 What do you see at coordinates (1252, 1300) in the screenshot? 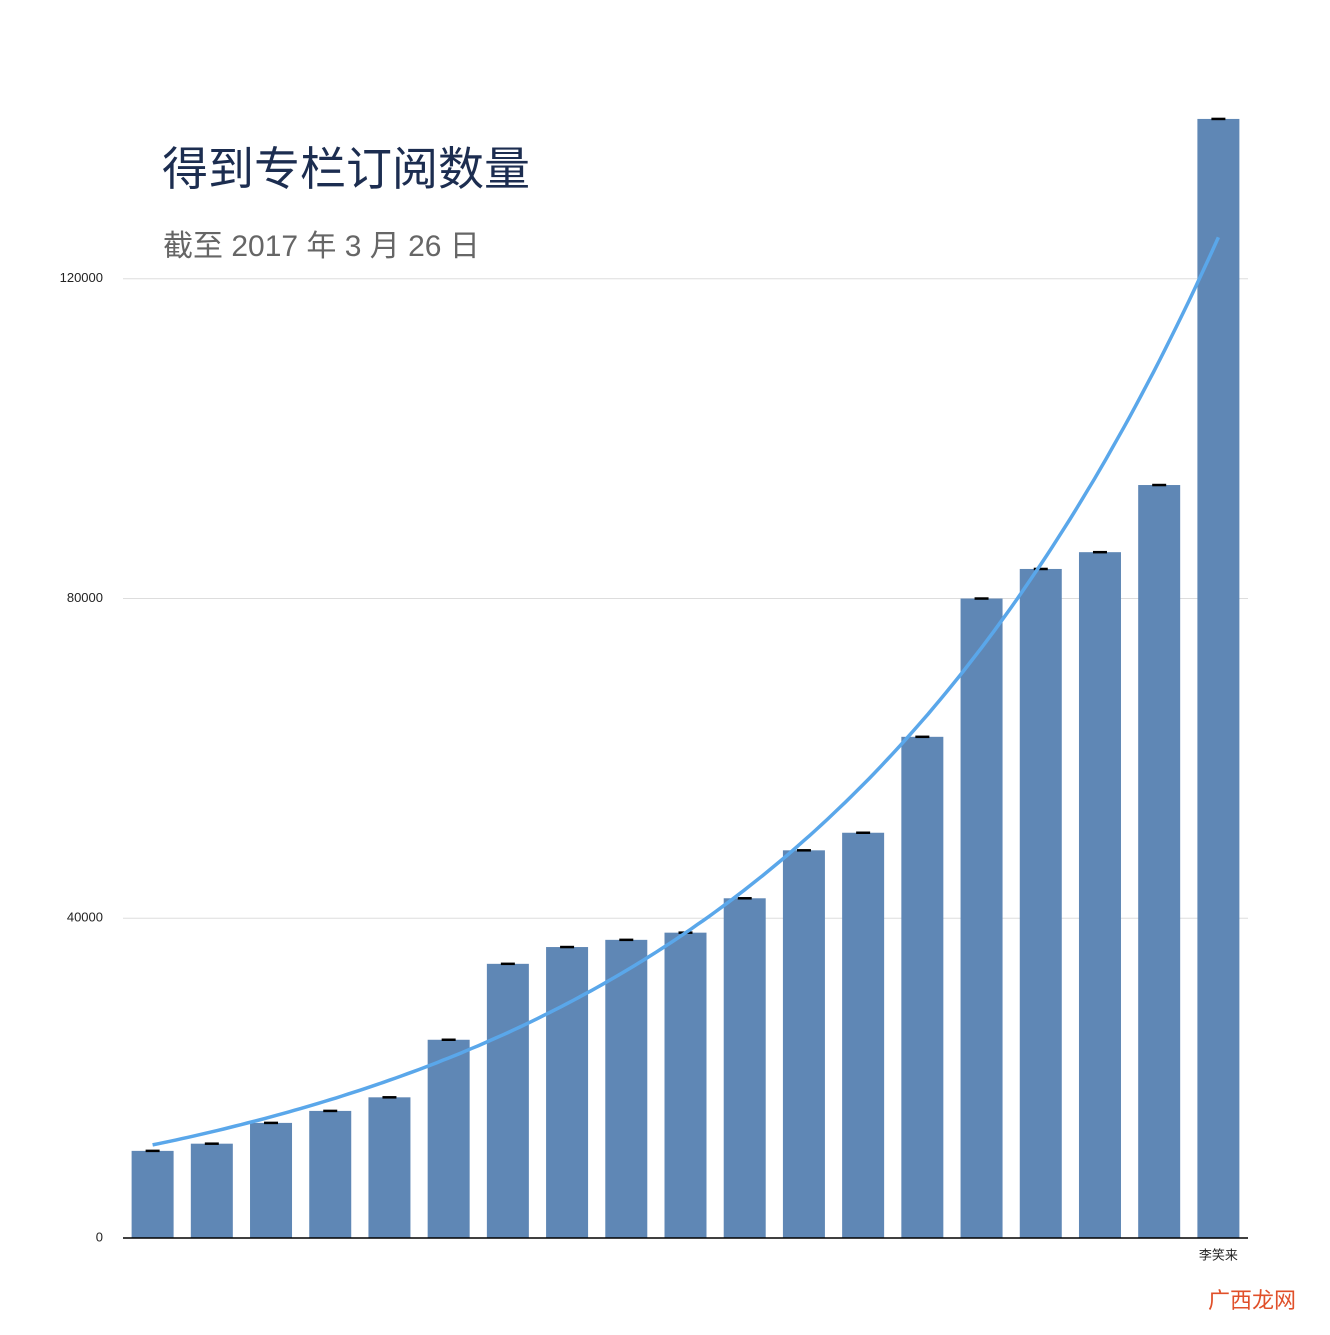
I see `watermark: 广西龙网` at bounding box center [1252, 1300].